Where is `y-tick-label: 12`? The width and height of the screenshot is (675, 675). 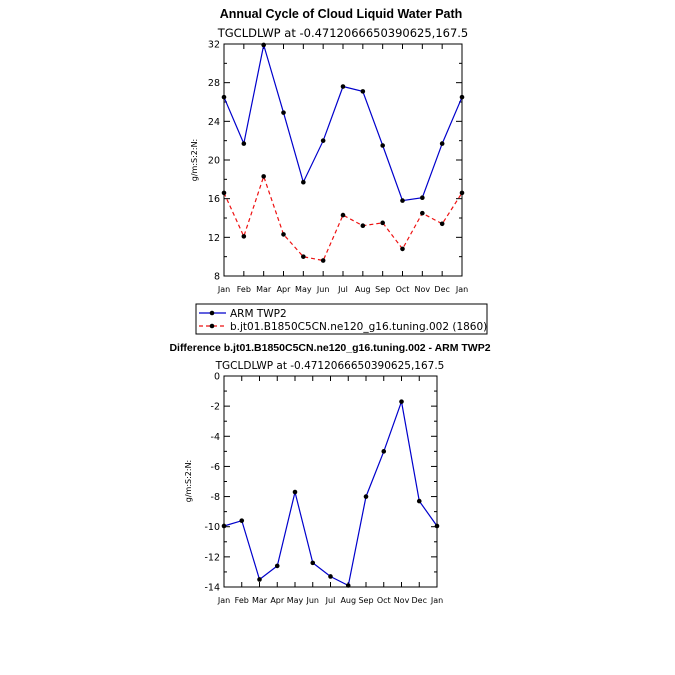 y-tick-label: 12 is located at coordinates (214, 238).